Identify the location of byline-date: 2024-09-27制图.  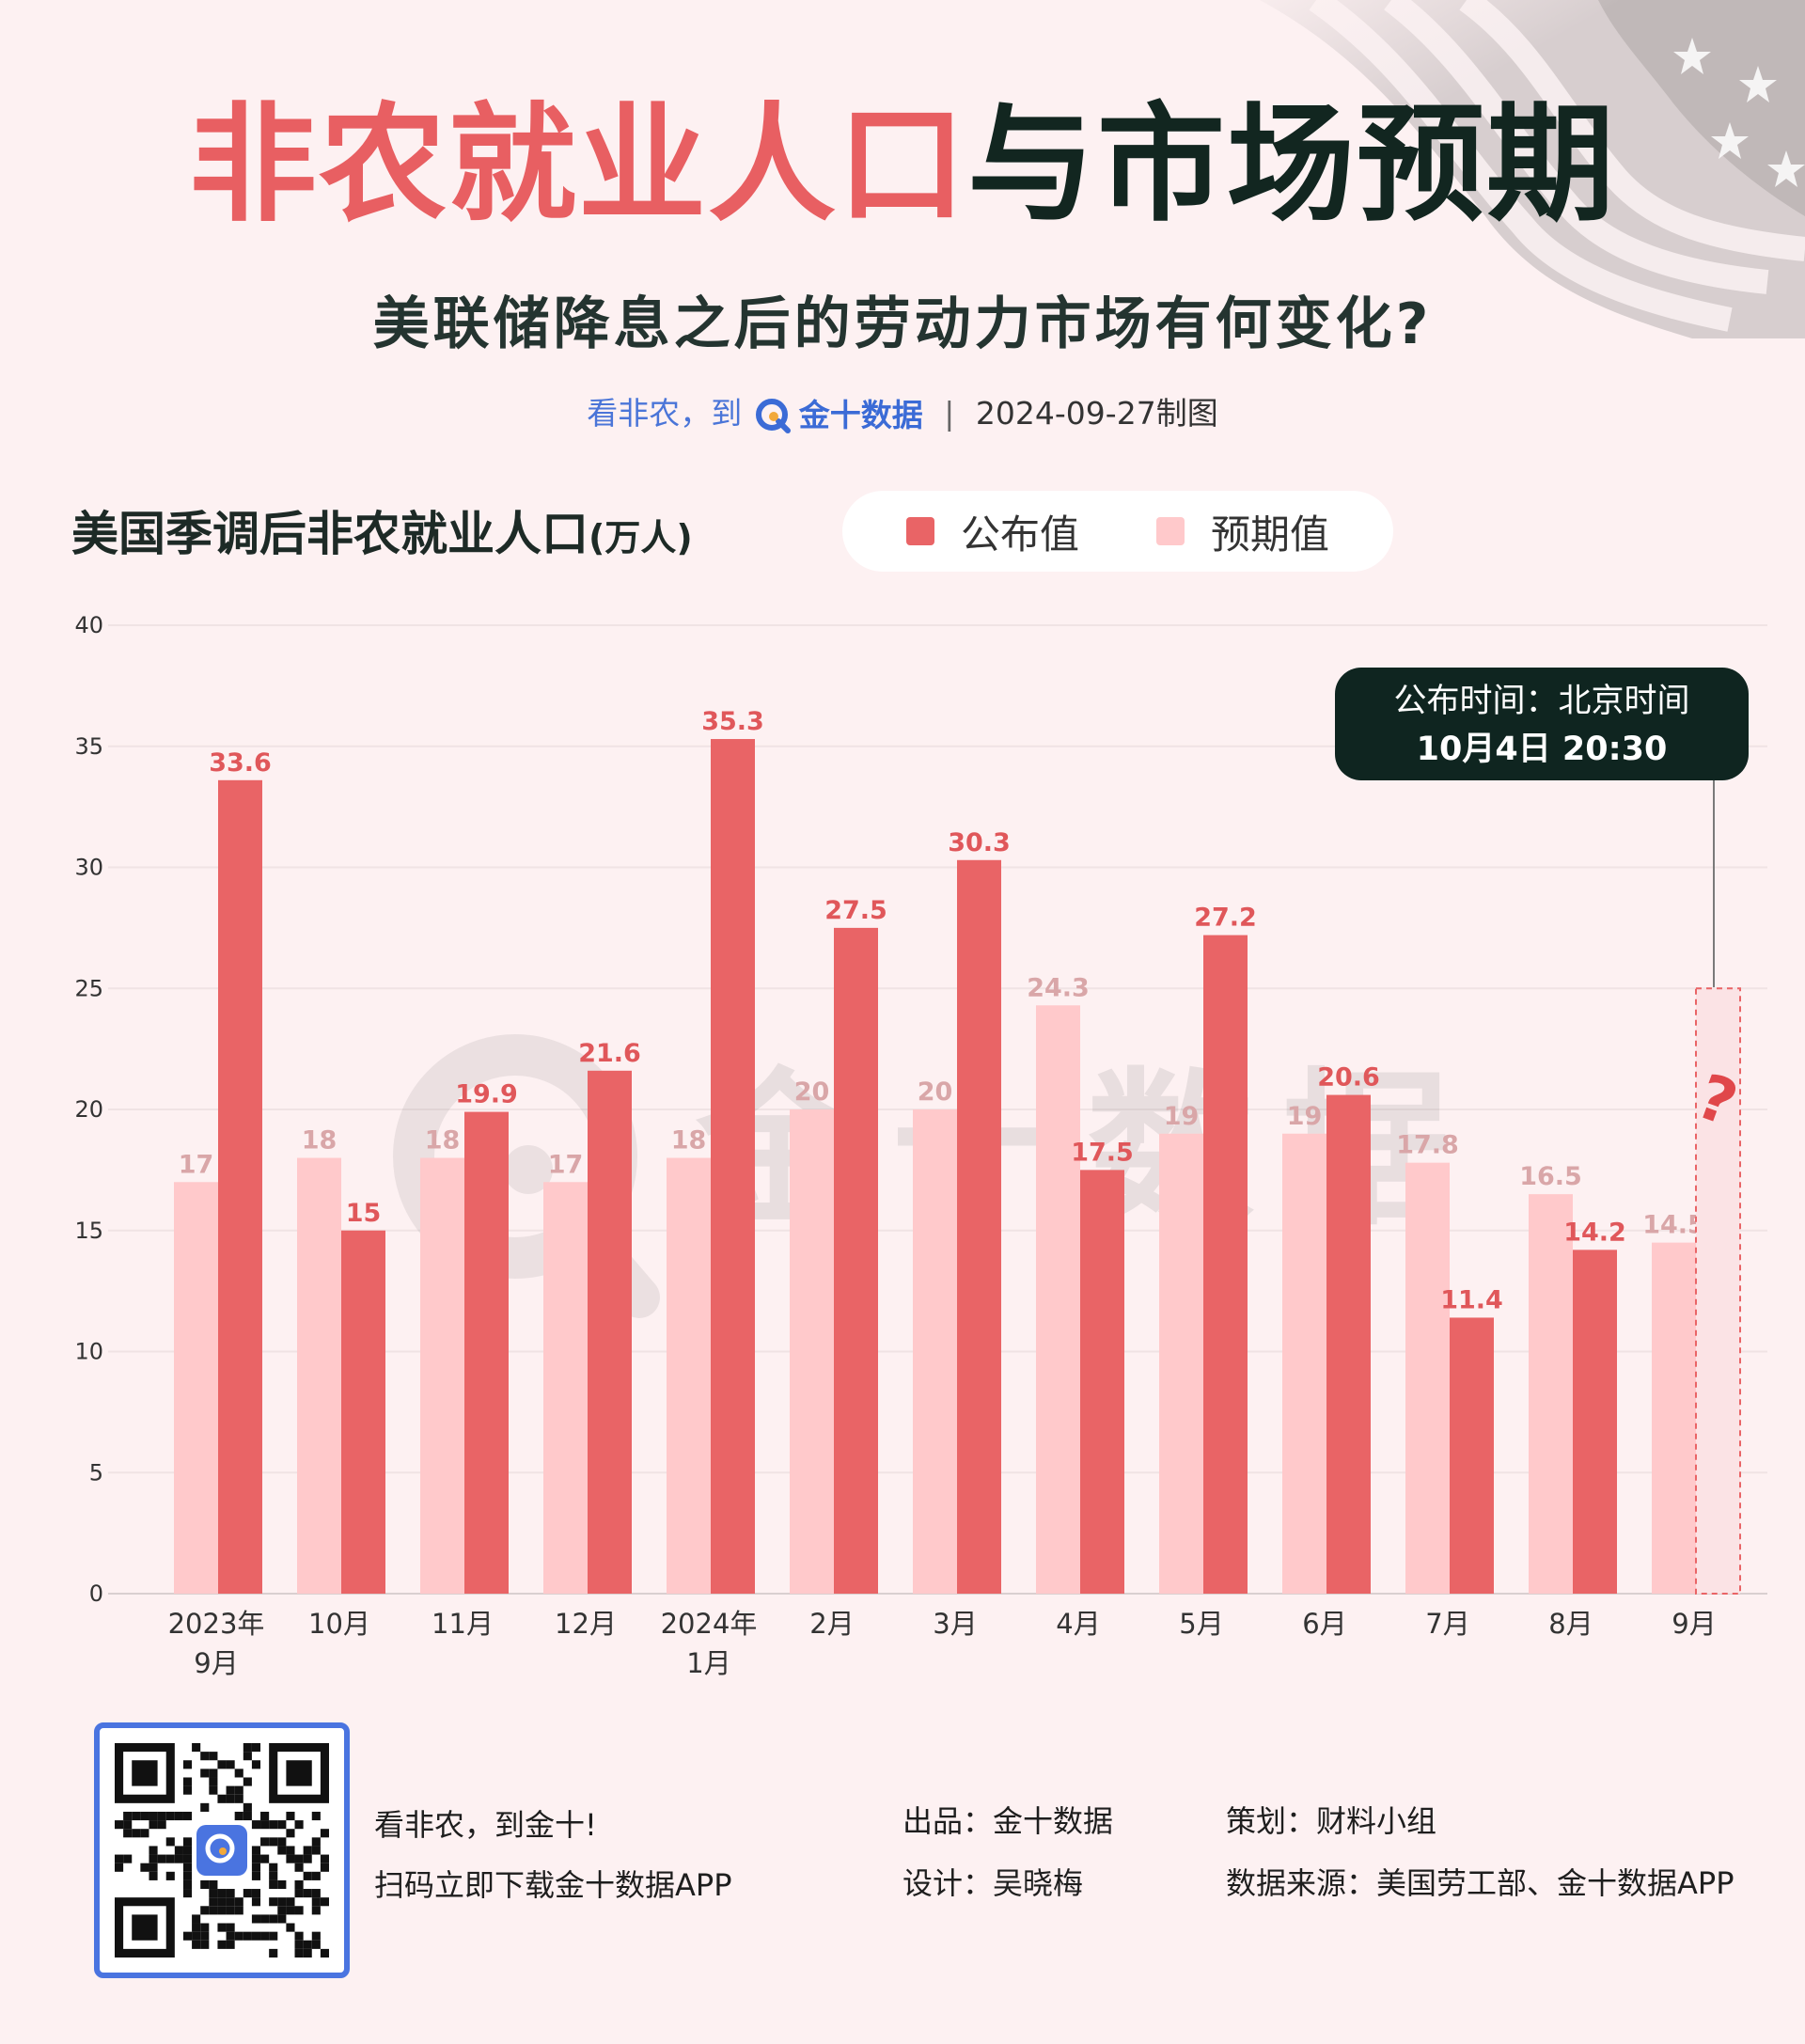
(1096, 413).